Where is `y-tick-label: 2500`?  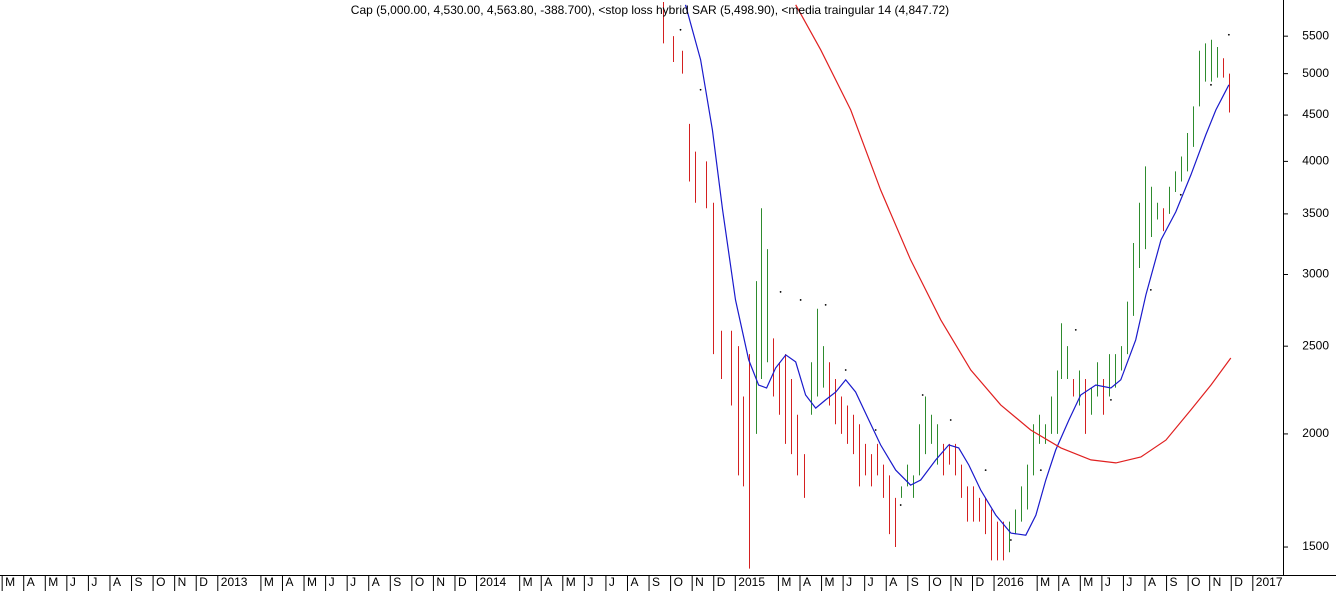
y-tick-label: 2500 is located at coordinates (1315, 345).